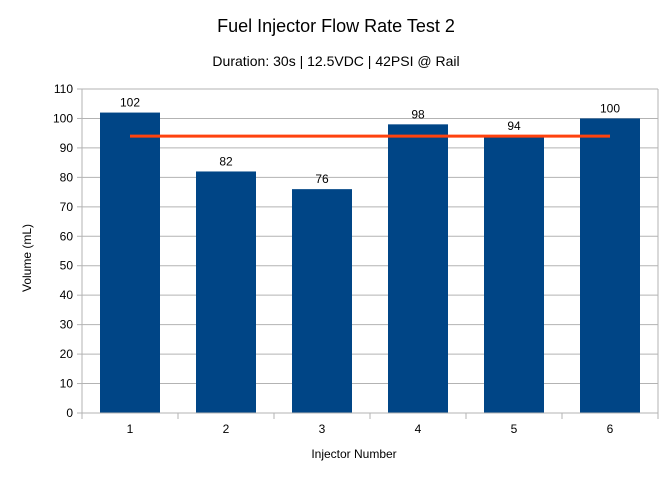  Describe the element at coordinates (67, 148) in the screenshot. I see `y-tick-label: 90` at that location.